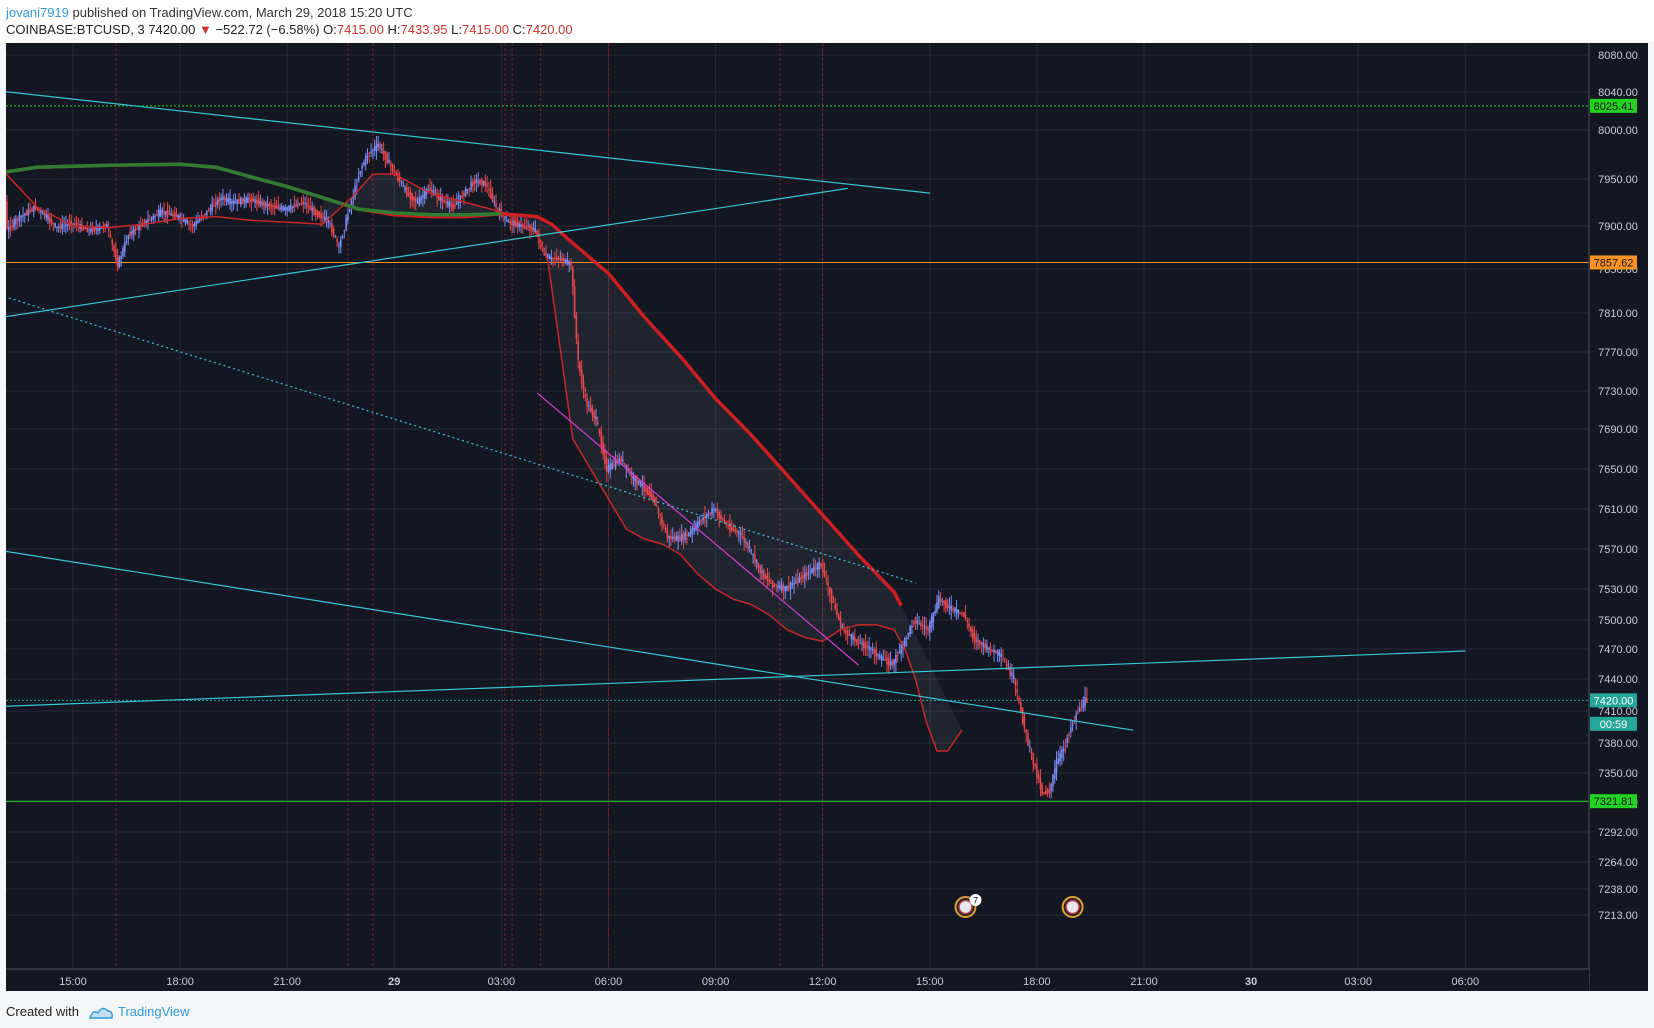 This screenshot has width=1654, height=1028. What do you see at coordinates (154, 1011) in the screenshot?
I see `tradingview-link: TradingView` at bounding box center [154, 1011].